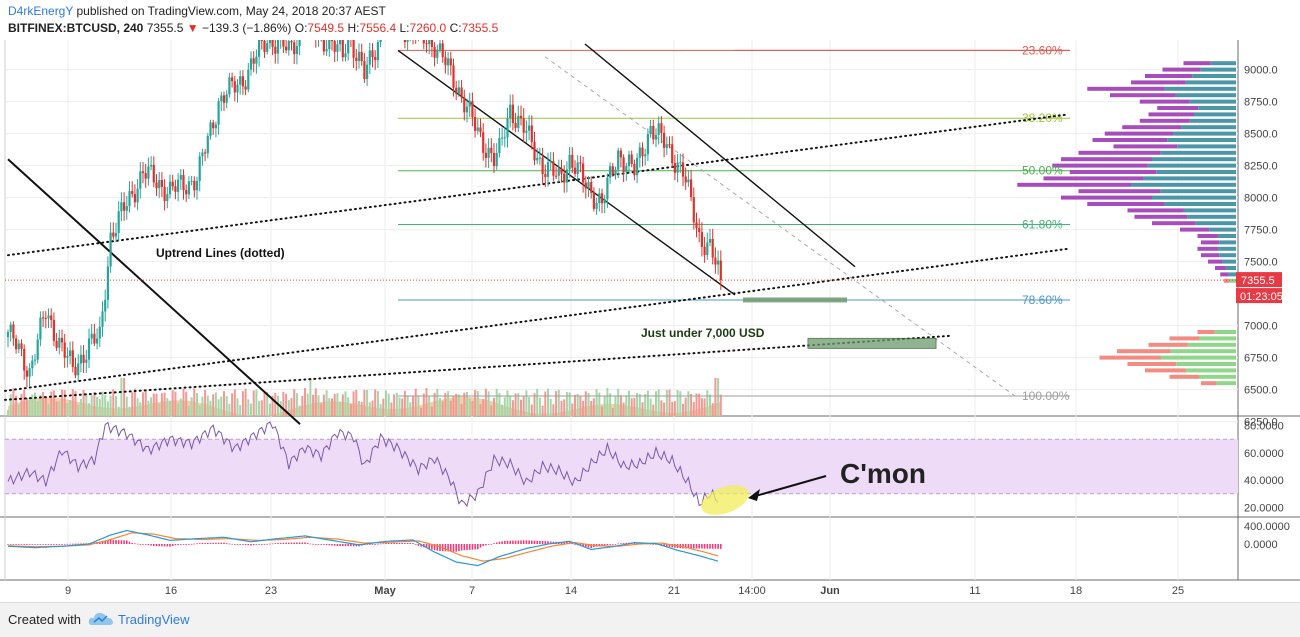 Image resolution: width=1300 pixels, height=637 pixels. I want to click on author-link: D4rkEnergY, so click(41, 11).